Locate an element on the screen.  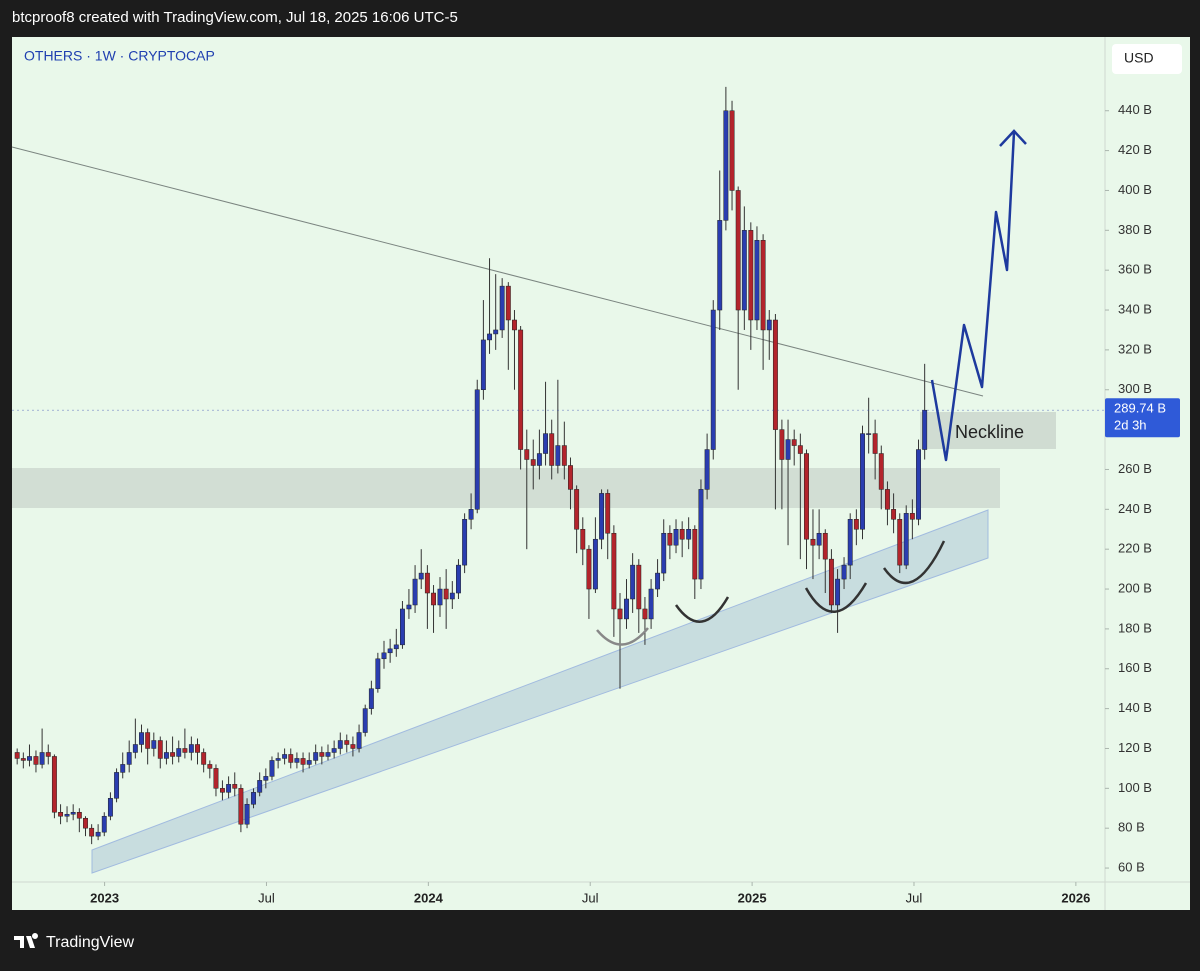
y-tick-label: 200 B is located at coordinates (1135, 587).